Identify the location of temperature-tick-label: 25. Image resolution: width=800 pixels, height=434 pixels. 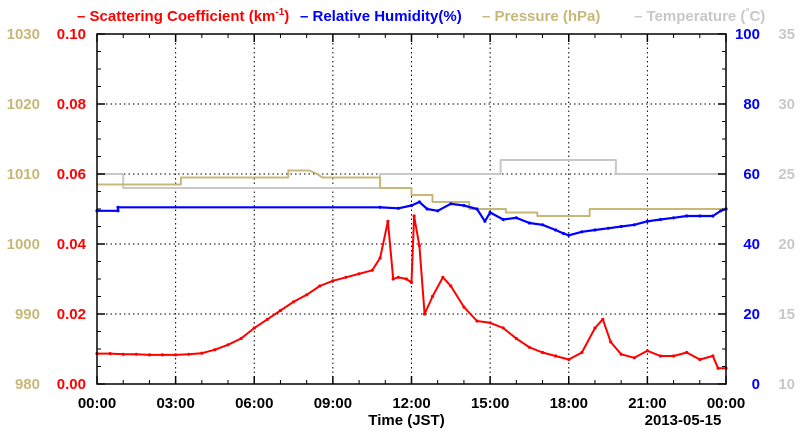
(786, 174).